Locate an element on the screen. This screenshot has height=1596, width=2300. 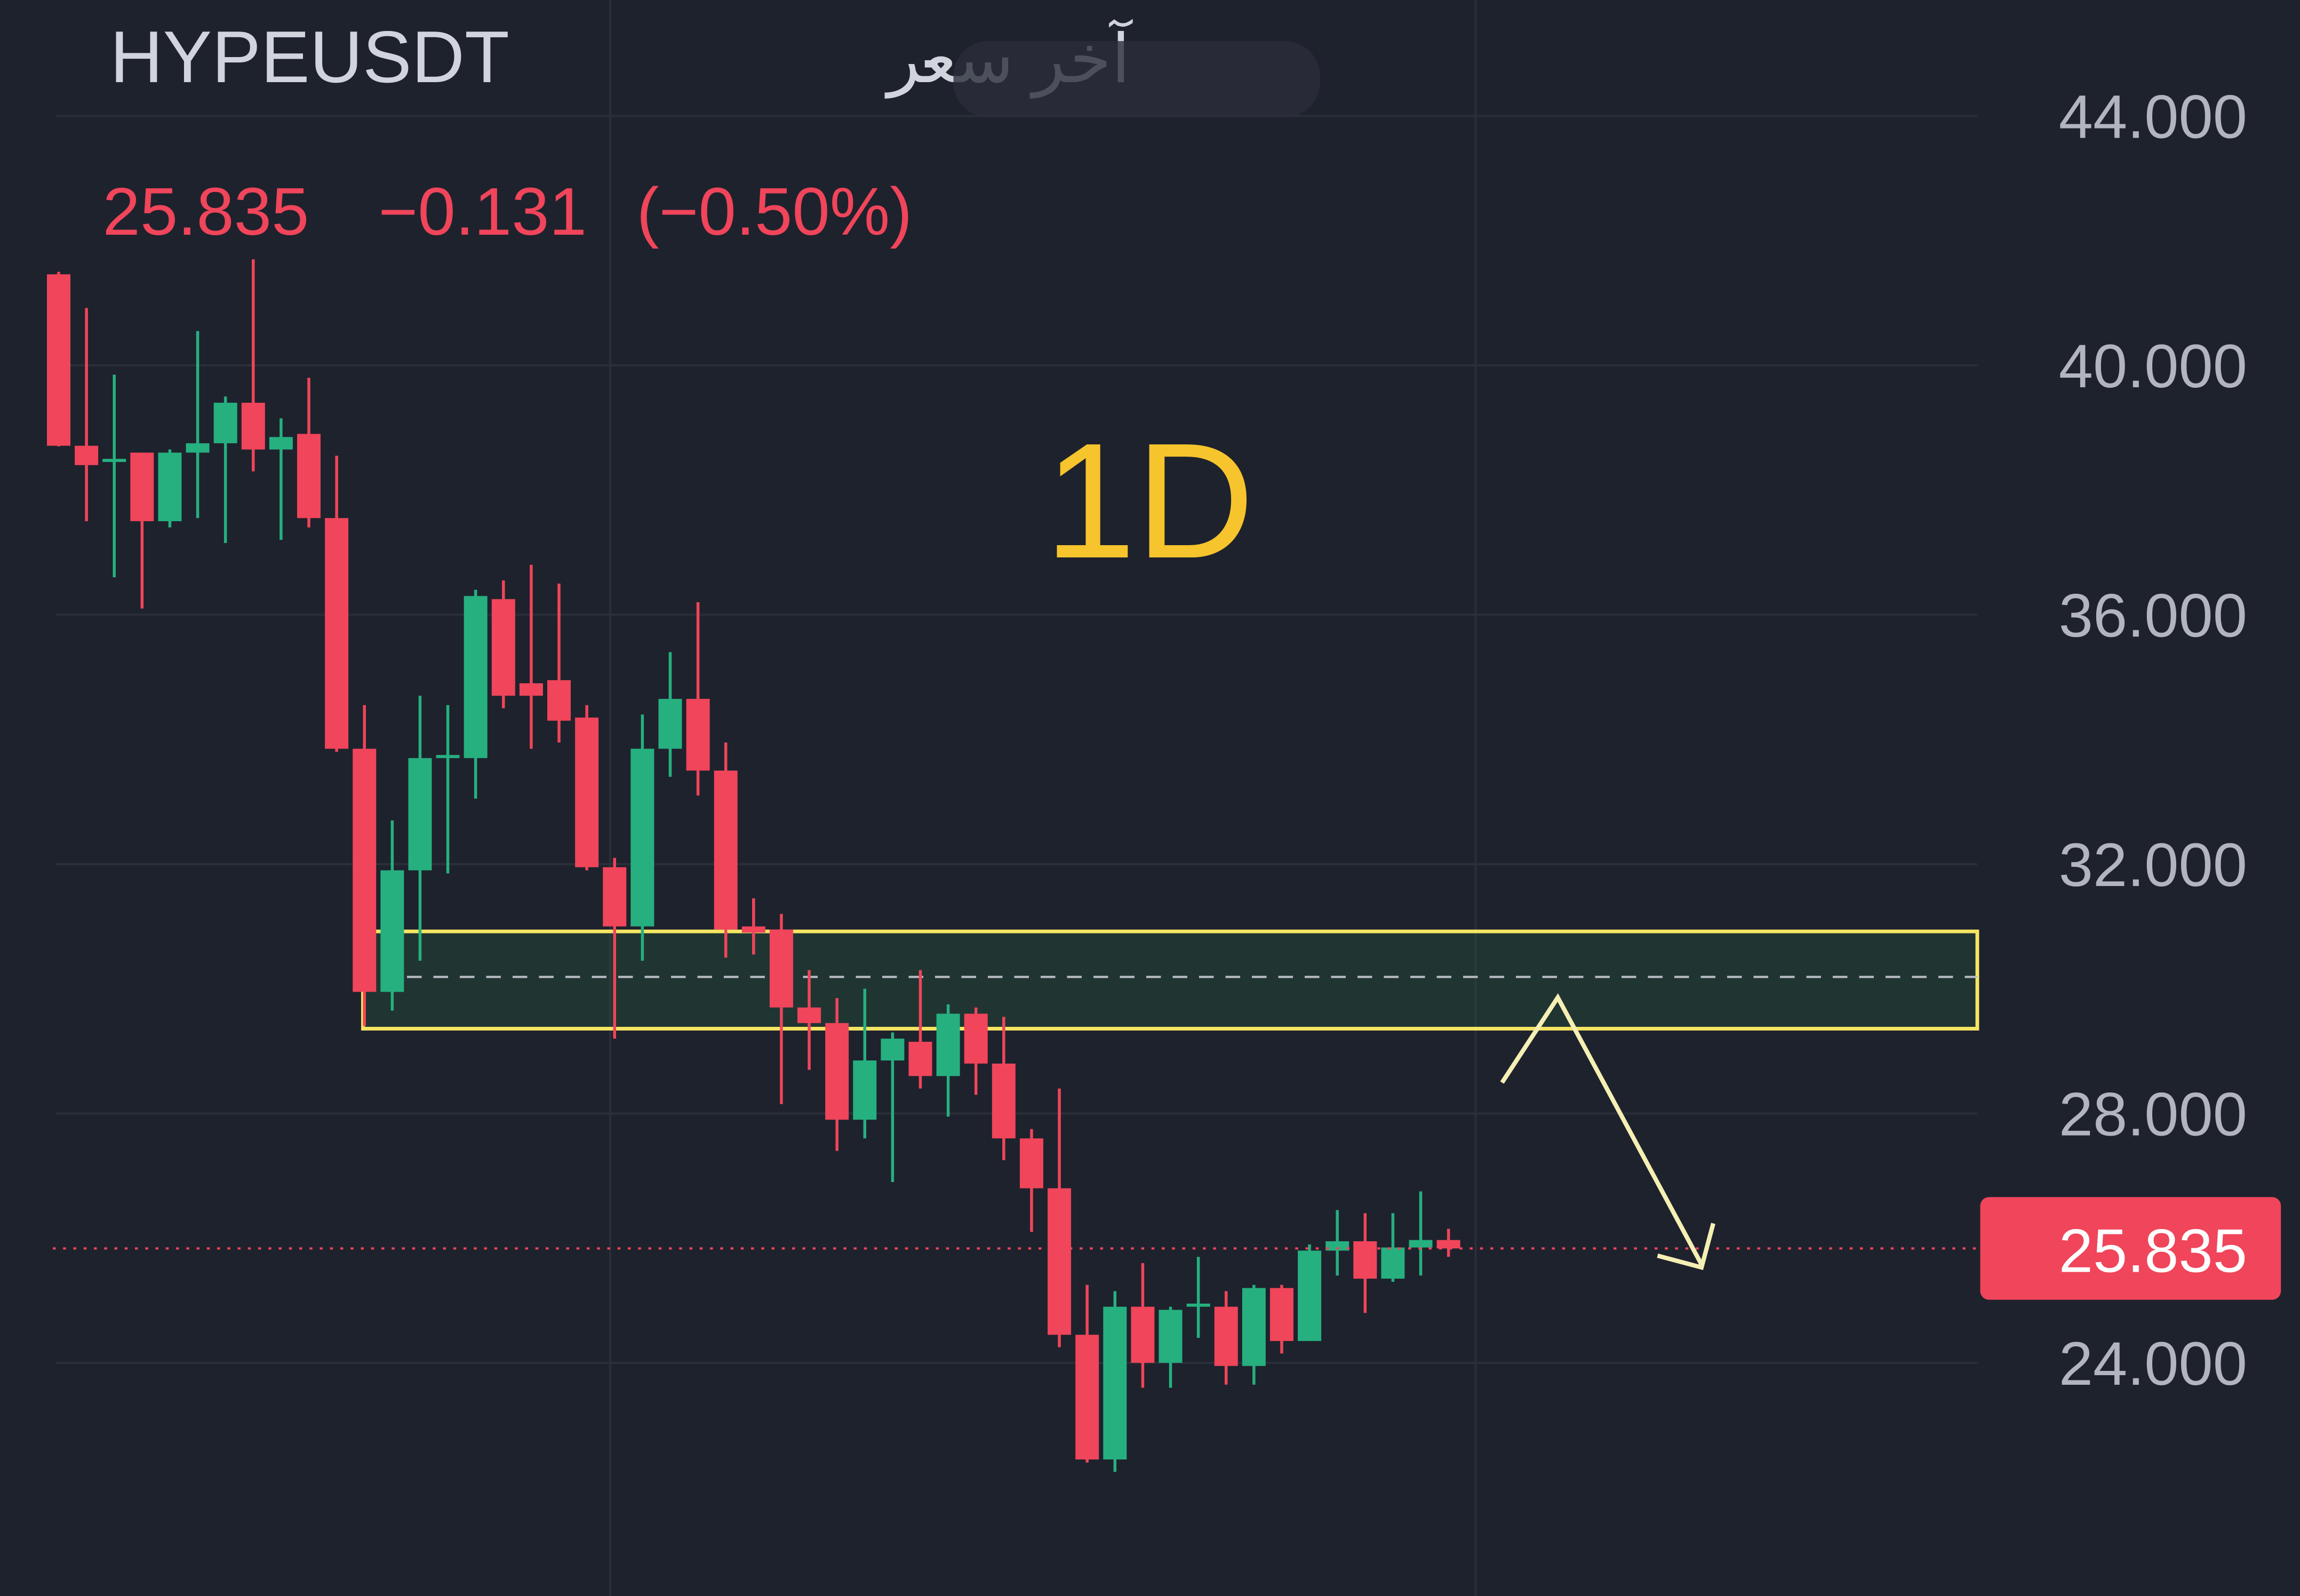
y-tick-label: 32.000 is located at coordinates (2153, 865).